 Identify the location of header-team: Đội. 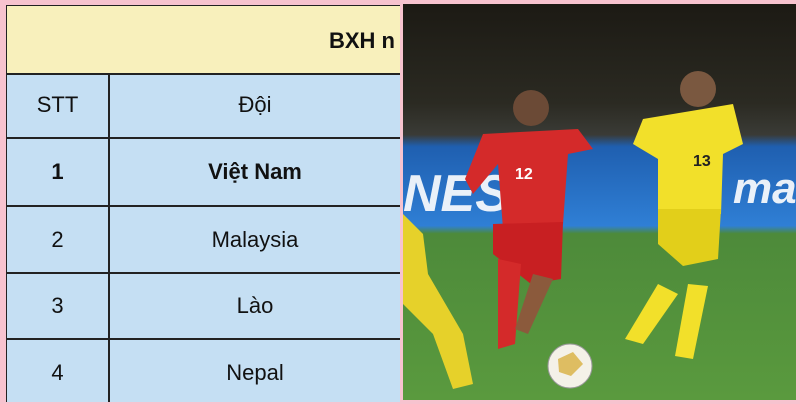
(255, 104).